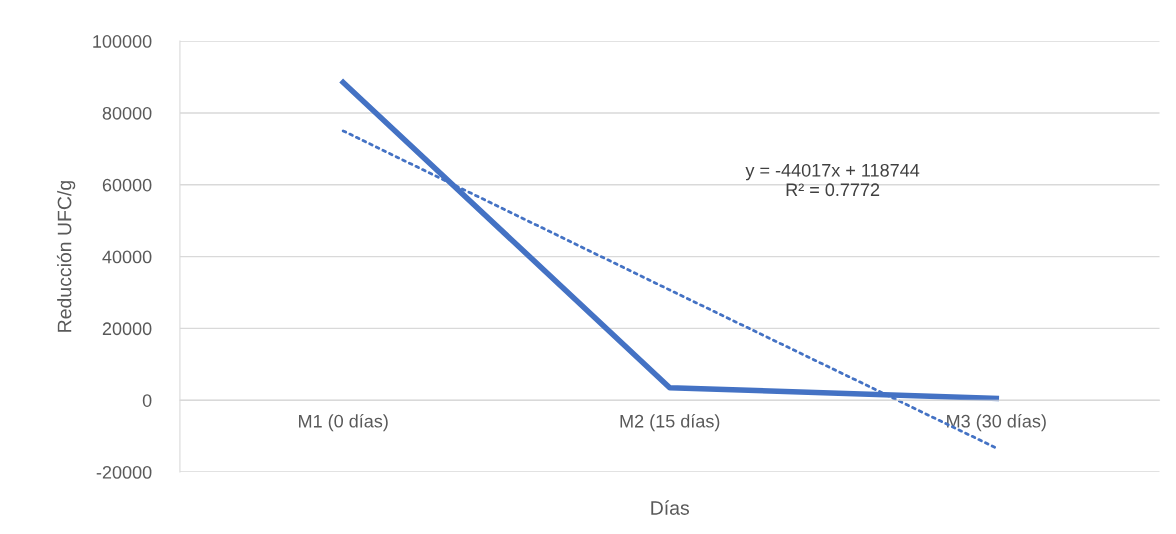 This screenshot has width=1176, height=534. I want to click on annotation: y = -44017x + 118744 R² = 0.7772, so click(832, 180).